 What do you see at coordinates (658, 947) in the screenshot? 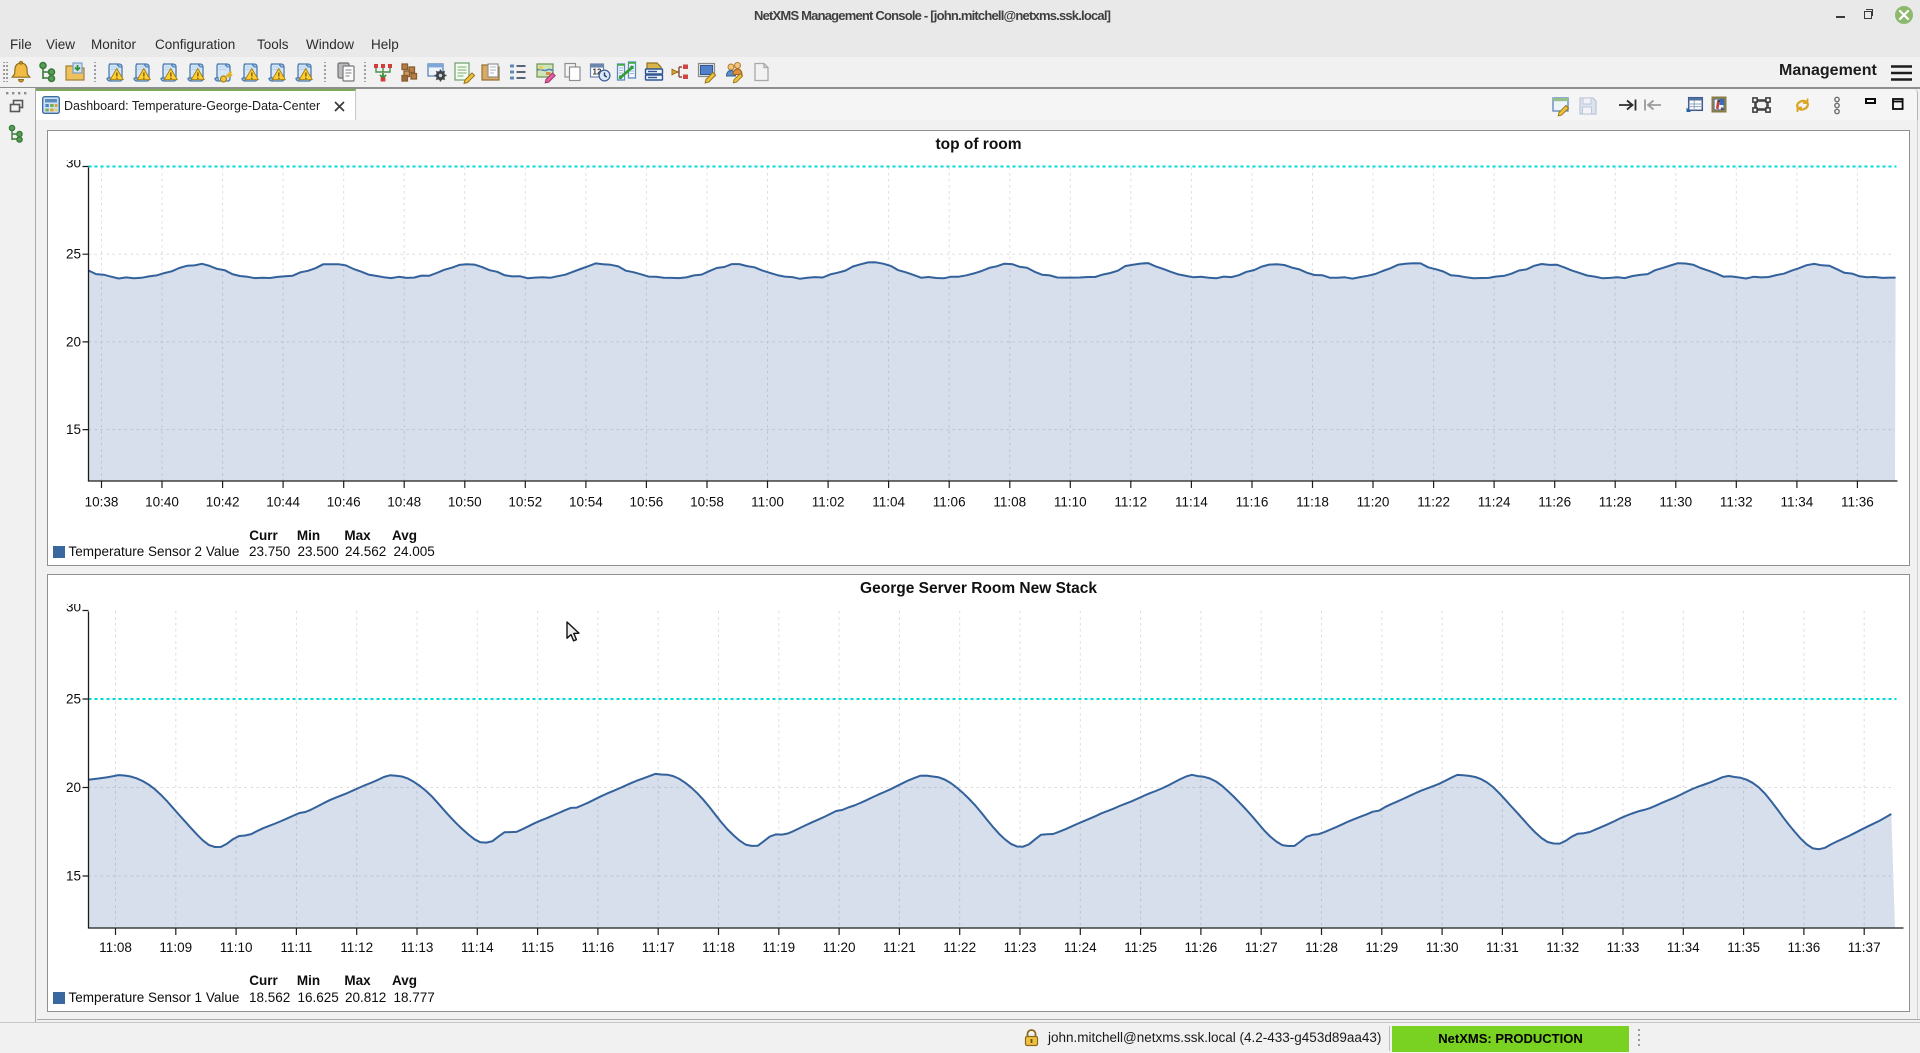
I see `svg-text: 11:17` at bounding box center [658, 947].